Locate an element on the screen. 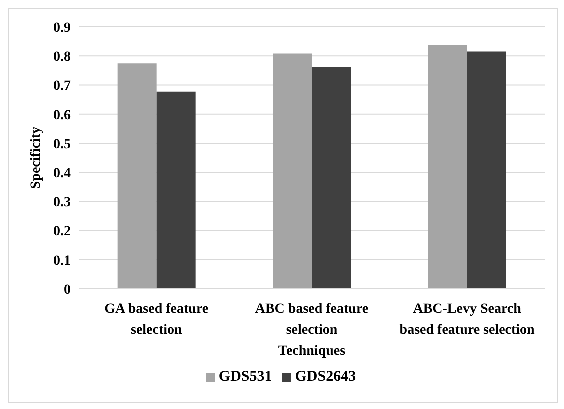  y-tick-label: 0.9 is located at coordinates (62, 28).